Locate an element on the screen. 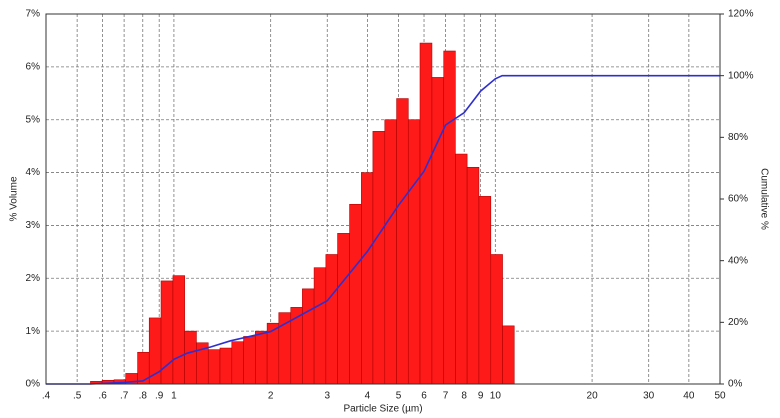 This screenshot has height=418, width=780. x-tick-label: .5 is located at coordinates (77, 396).